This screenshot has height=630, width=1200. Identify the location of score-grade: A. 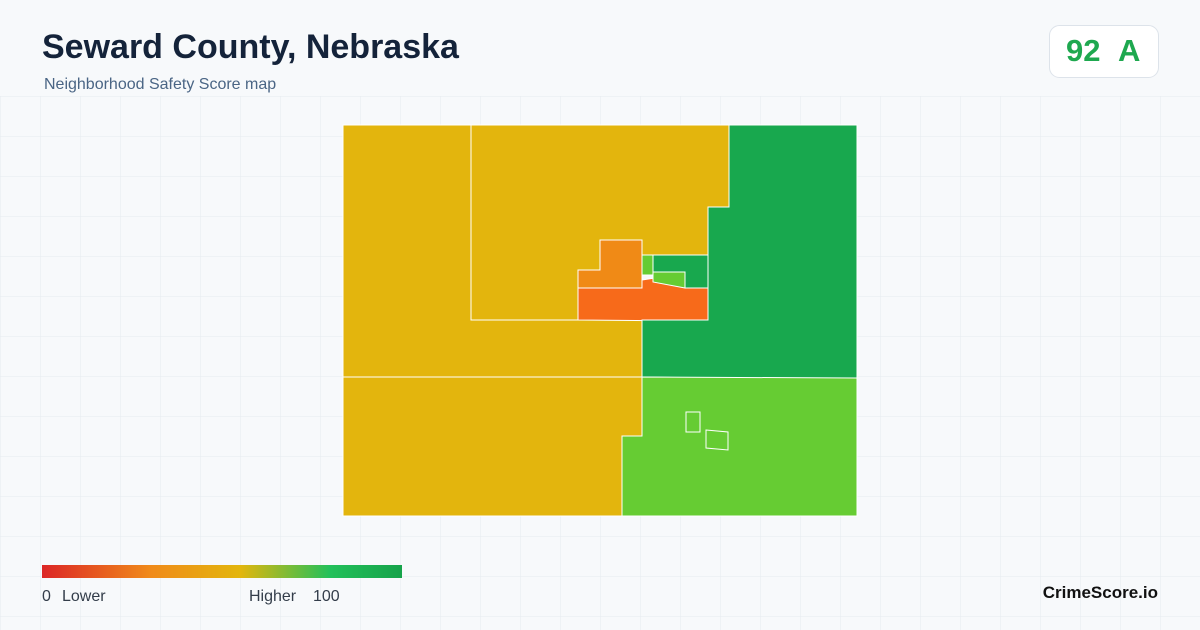
(1129, 50).